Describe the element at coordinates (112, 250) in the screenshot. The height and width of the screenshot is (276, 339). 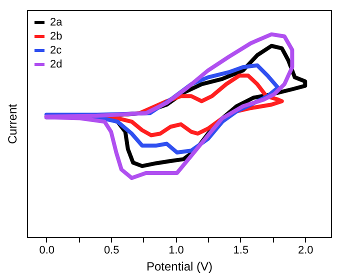
I see `x-tick-label: 0.5` at that location.